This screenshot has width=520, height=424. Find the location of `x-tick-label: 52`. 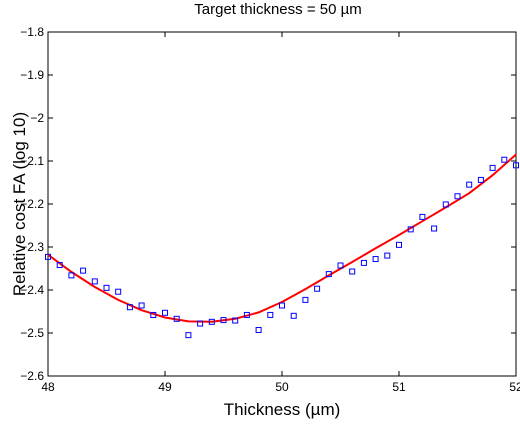

x-tick-label: 52 is located at coordinates (514, 387).